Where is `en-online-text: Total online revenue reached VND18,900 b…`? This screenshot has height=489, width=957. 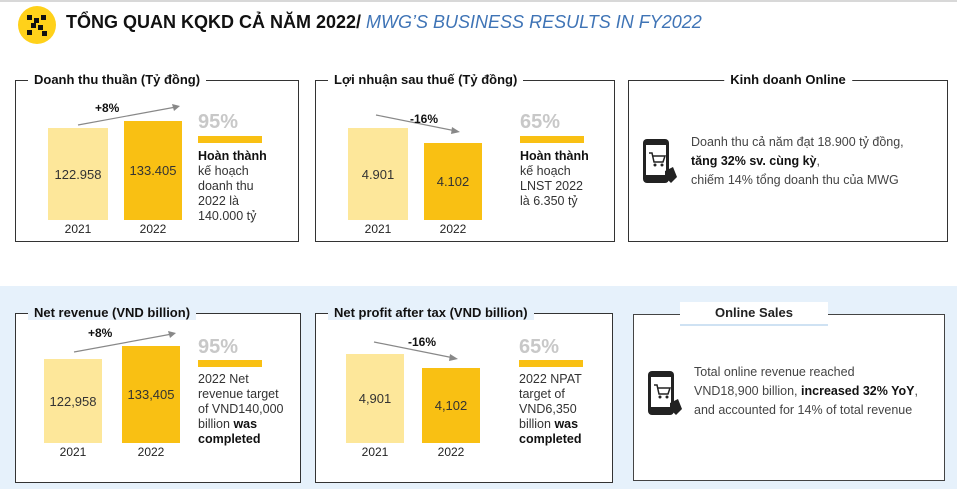 en-online-text: Total online revenue reached VND18,900 b… is located at coordinates (806, 391).